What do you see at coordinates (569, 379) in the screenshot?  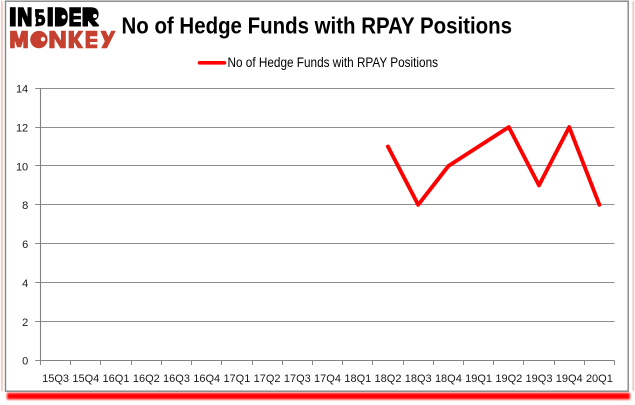 I see `svg-text: 19Q4` at bounding box center [569, 379].